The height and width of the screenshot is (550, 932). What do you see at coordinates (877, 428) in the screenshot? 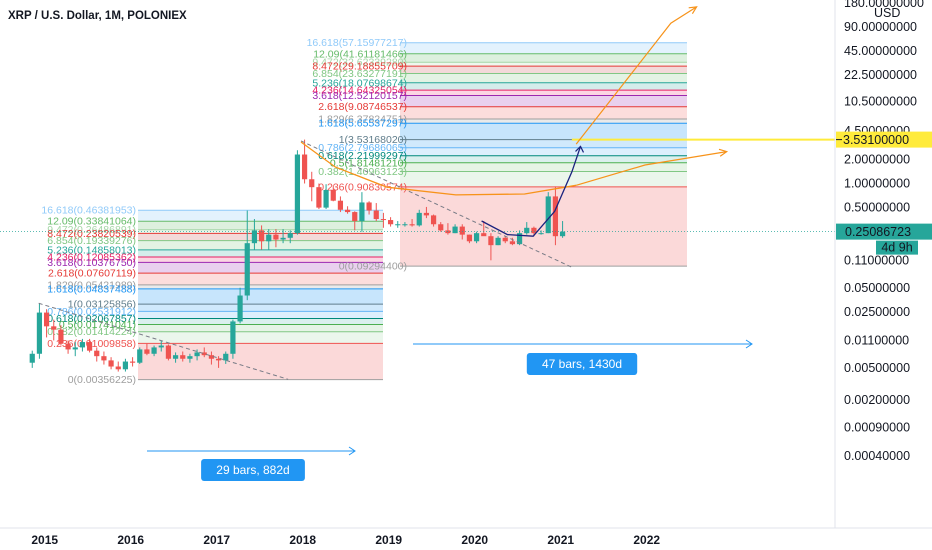
I see `price-tick-label: 0.00090000` at bounding box center [877, 428].